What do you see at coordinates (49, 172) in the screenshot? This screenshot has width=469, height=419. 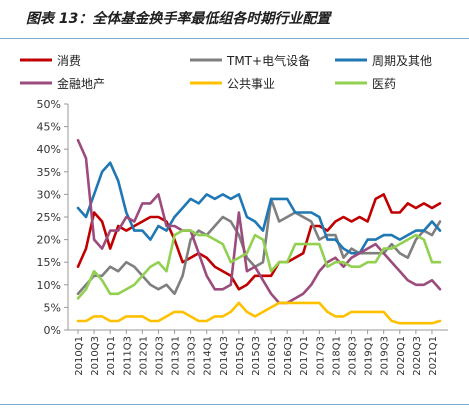 I see `y-tick-label: 35%` at bounding box center [49, 172].